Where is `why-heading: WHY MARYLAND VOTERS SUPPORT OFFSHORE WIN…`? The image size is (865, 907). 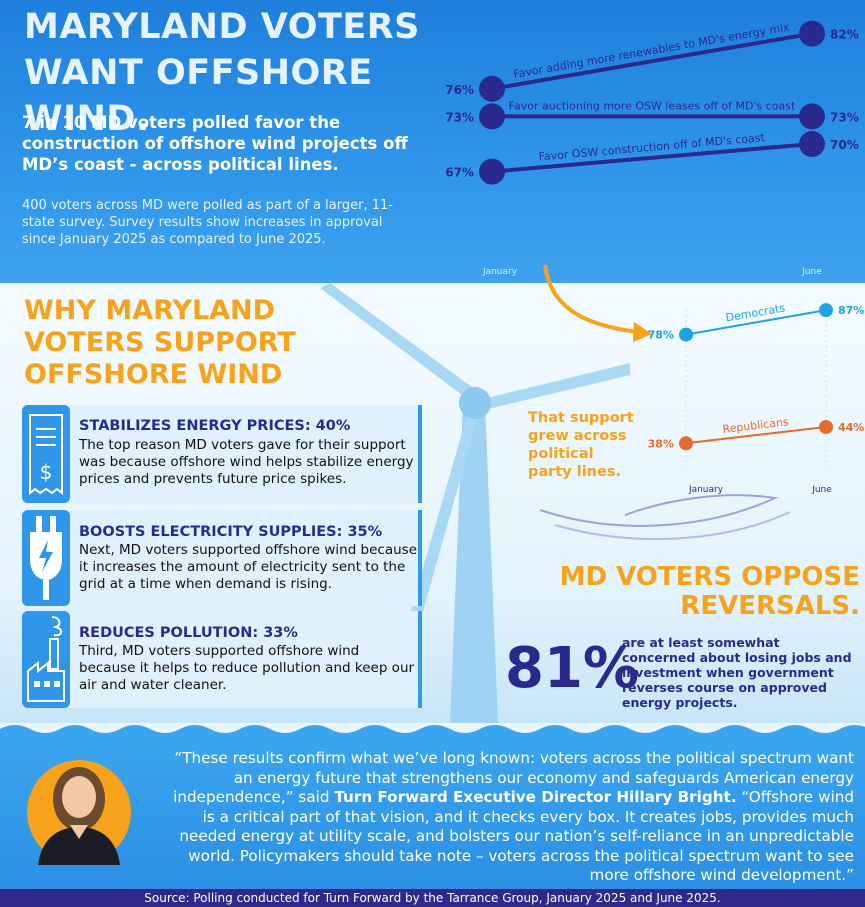
why-heading: WHY MARYLAND VOTERS SUPPORT OFFSHORE WIN… is located at coordinates (160, 342).